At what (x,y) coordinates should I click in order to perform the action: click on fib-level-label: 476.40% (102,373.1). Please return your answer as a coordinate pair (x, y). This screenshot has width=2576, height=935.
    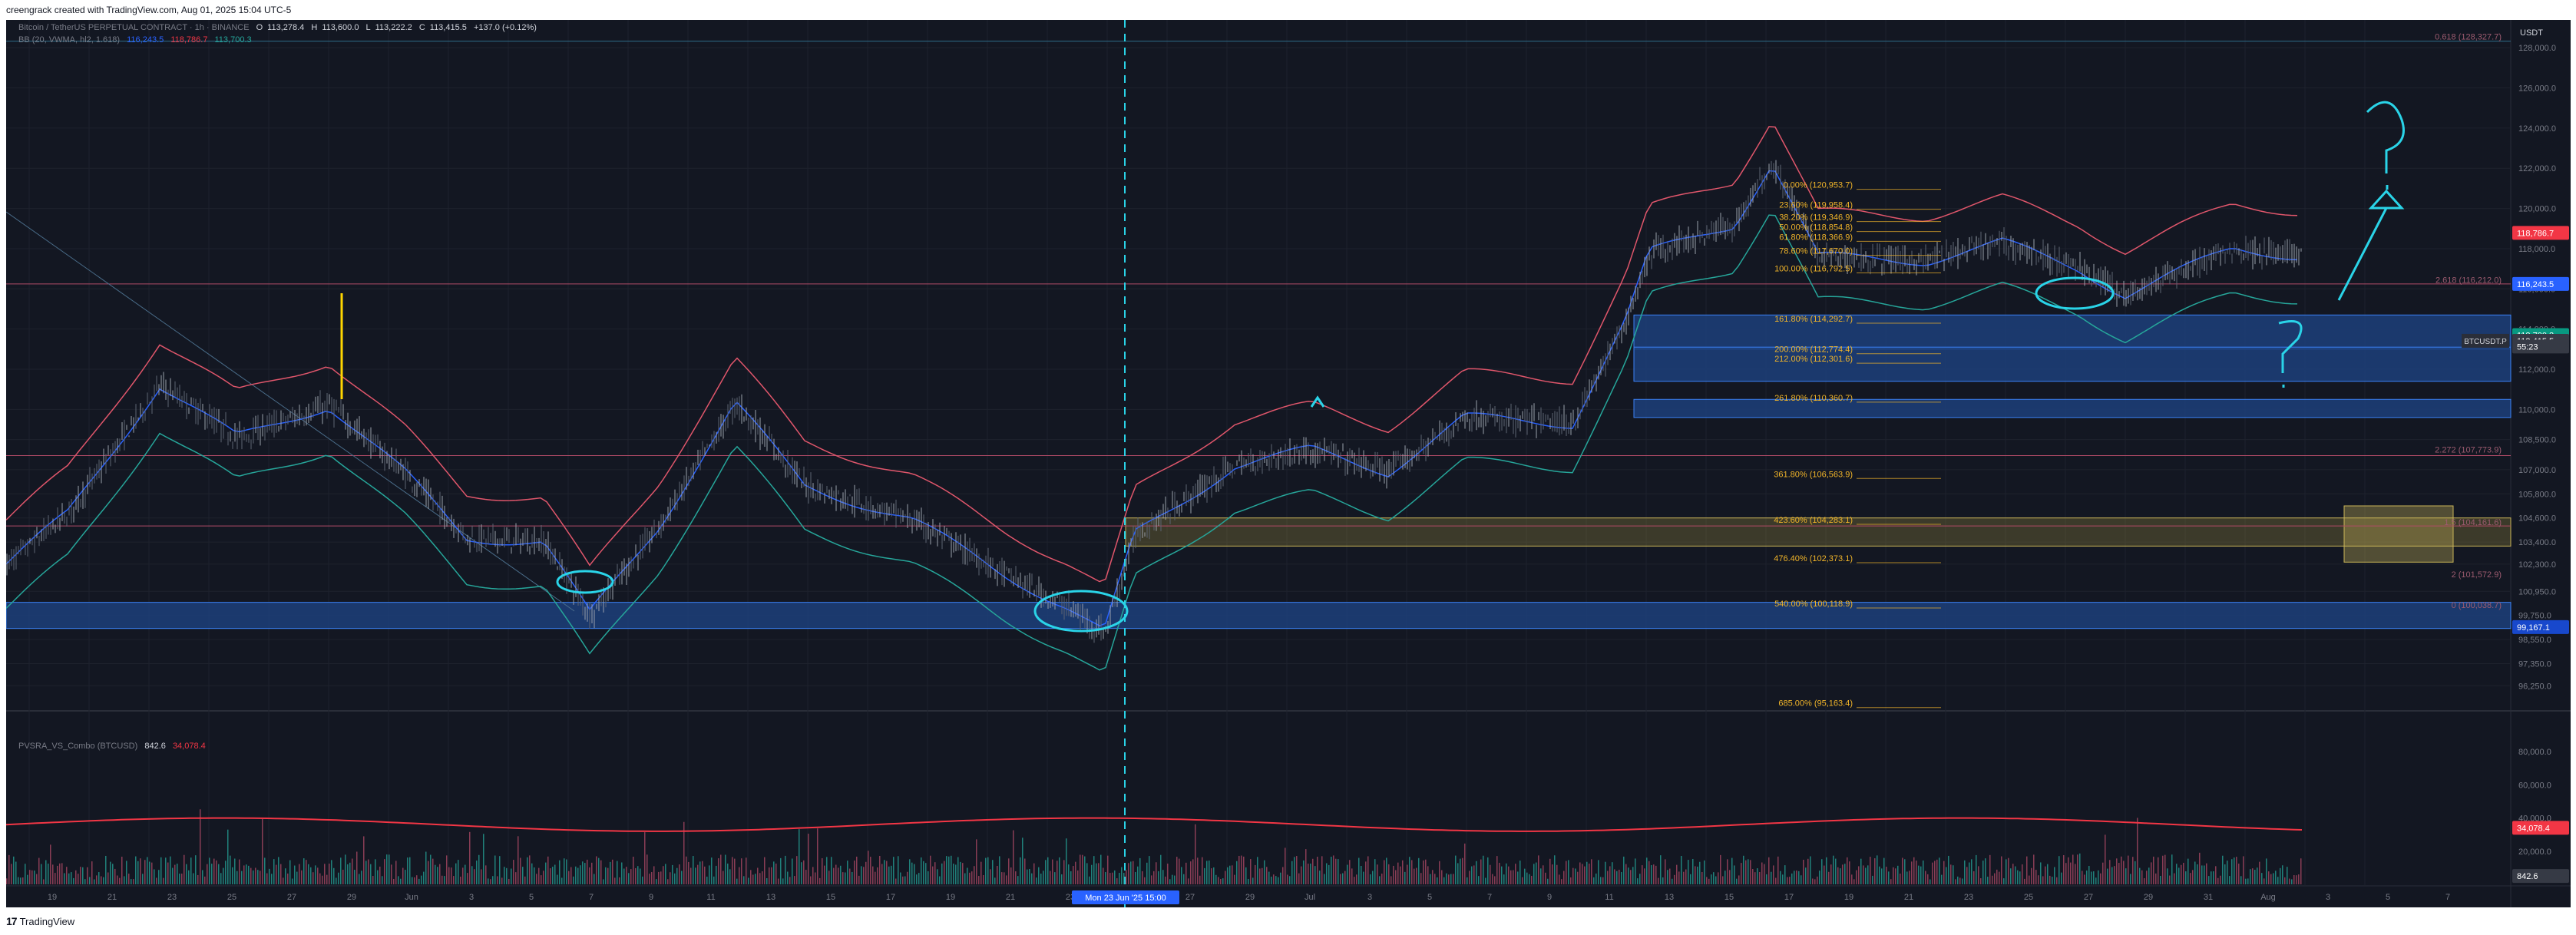
    Looking at the image, I should click on (1813, 559).